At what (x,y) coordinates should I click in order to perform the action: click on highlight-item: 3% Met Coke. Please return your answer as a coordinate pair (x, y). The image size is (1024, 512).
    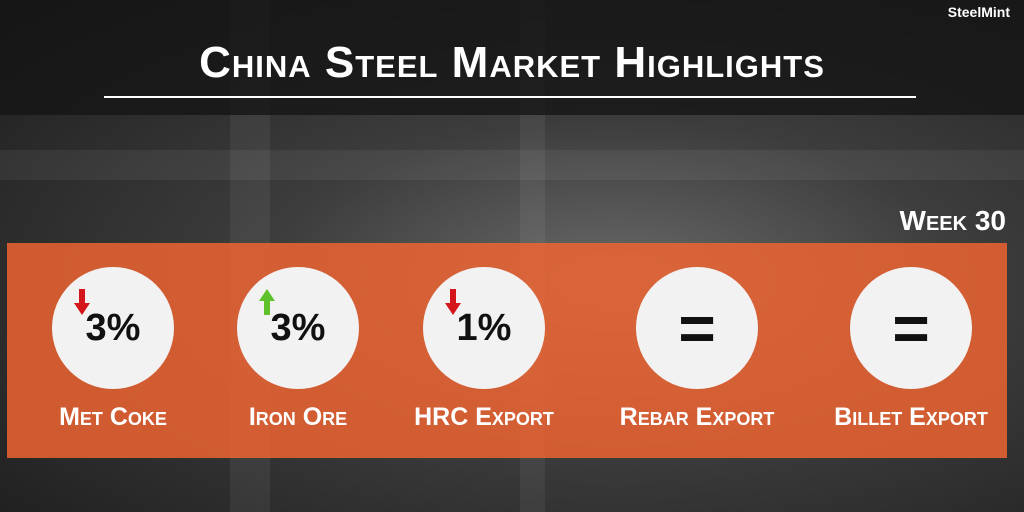
    Looking at the image, I should click on (113, 349).